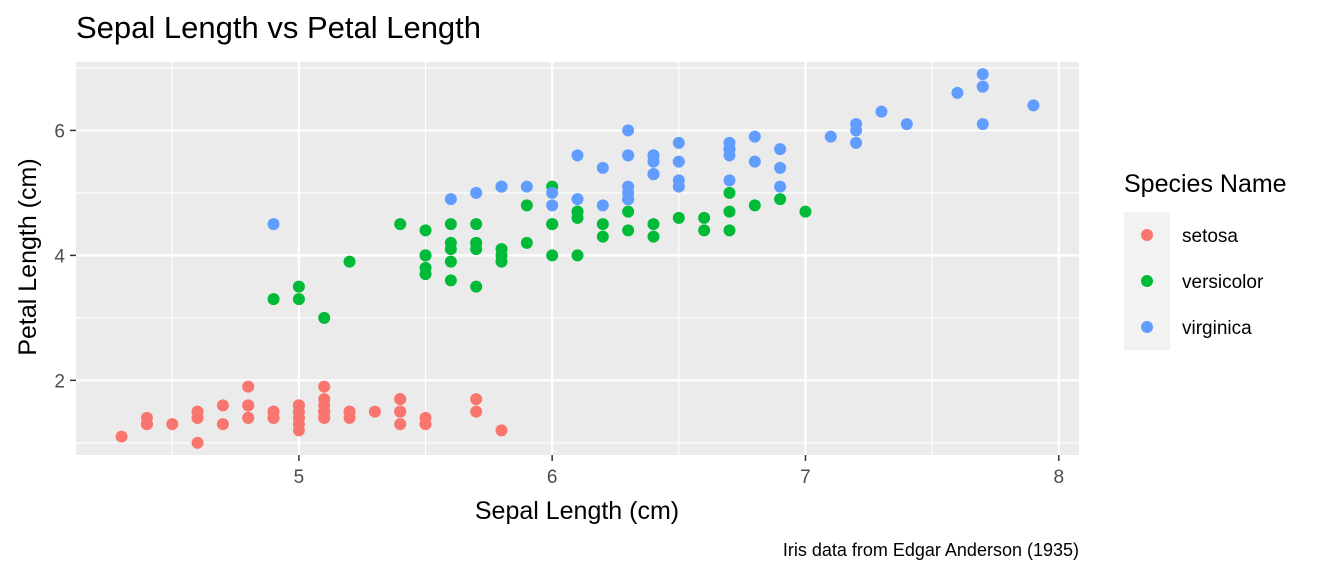 The height and width of the screenshot is (576, 1344). What do you see at coordinates (1147, 327) in the screenshot?
I see `legend-marker-virginica` at bounding box center [1147, 327].